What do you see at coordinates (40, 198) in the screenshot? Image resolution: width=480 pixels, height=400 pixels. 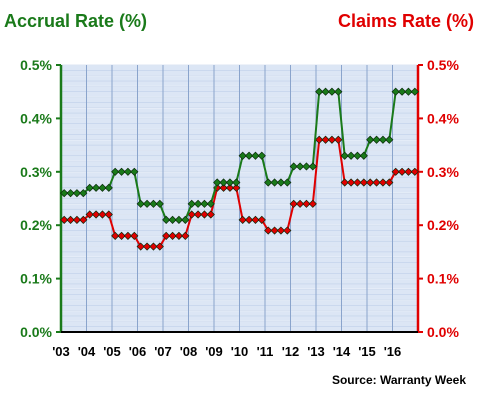 I see `left-tick-labels: 0.0% 0.1% 0.2% 0.3% 0.4% 0.5%` at bounding box center [40, 198].